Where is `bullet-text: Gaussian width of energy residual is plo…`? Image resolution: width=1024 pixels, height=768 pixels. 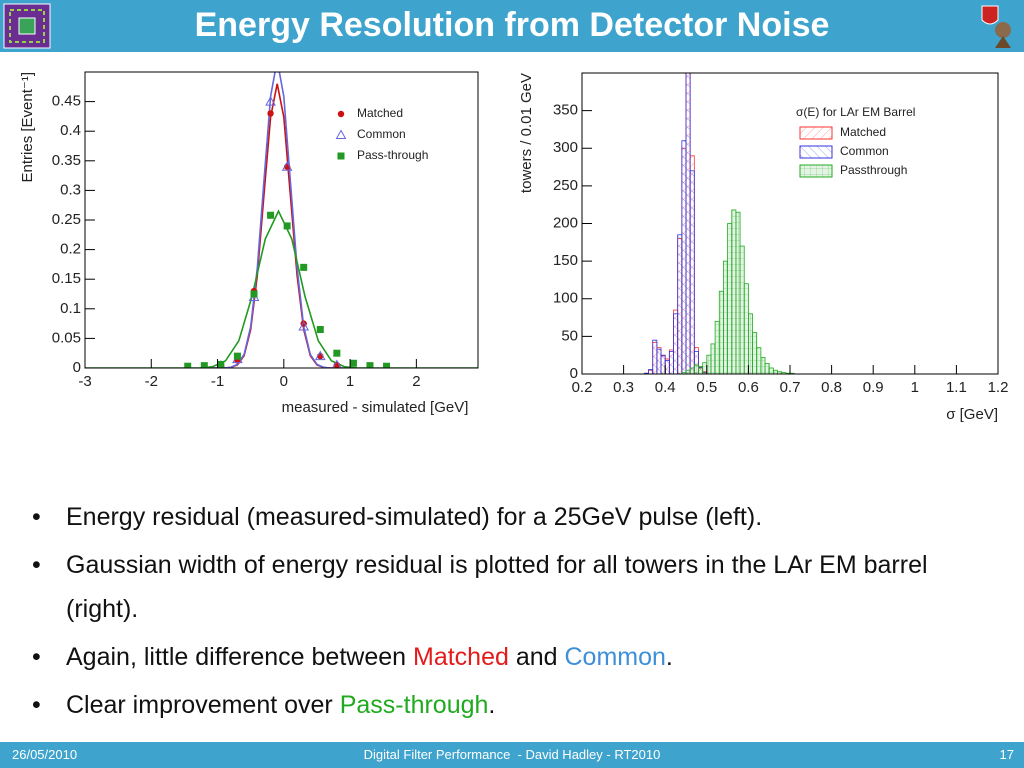 bullet-text: Gaussian width of energy residual is plo… is located at coordinates (497, 587).